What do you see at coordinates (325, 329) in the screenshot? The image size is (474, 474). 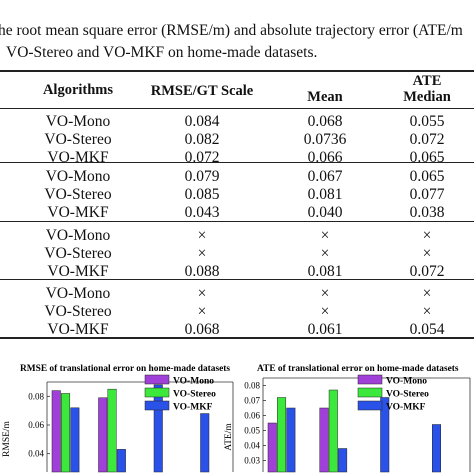 I see `table-cell: 0.061` at bounding box center [325, 329].